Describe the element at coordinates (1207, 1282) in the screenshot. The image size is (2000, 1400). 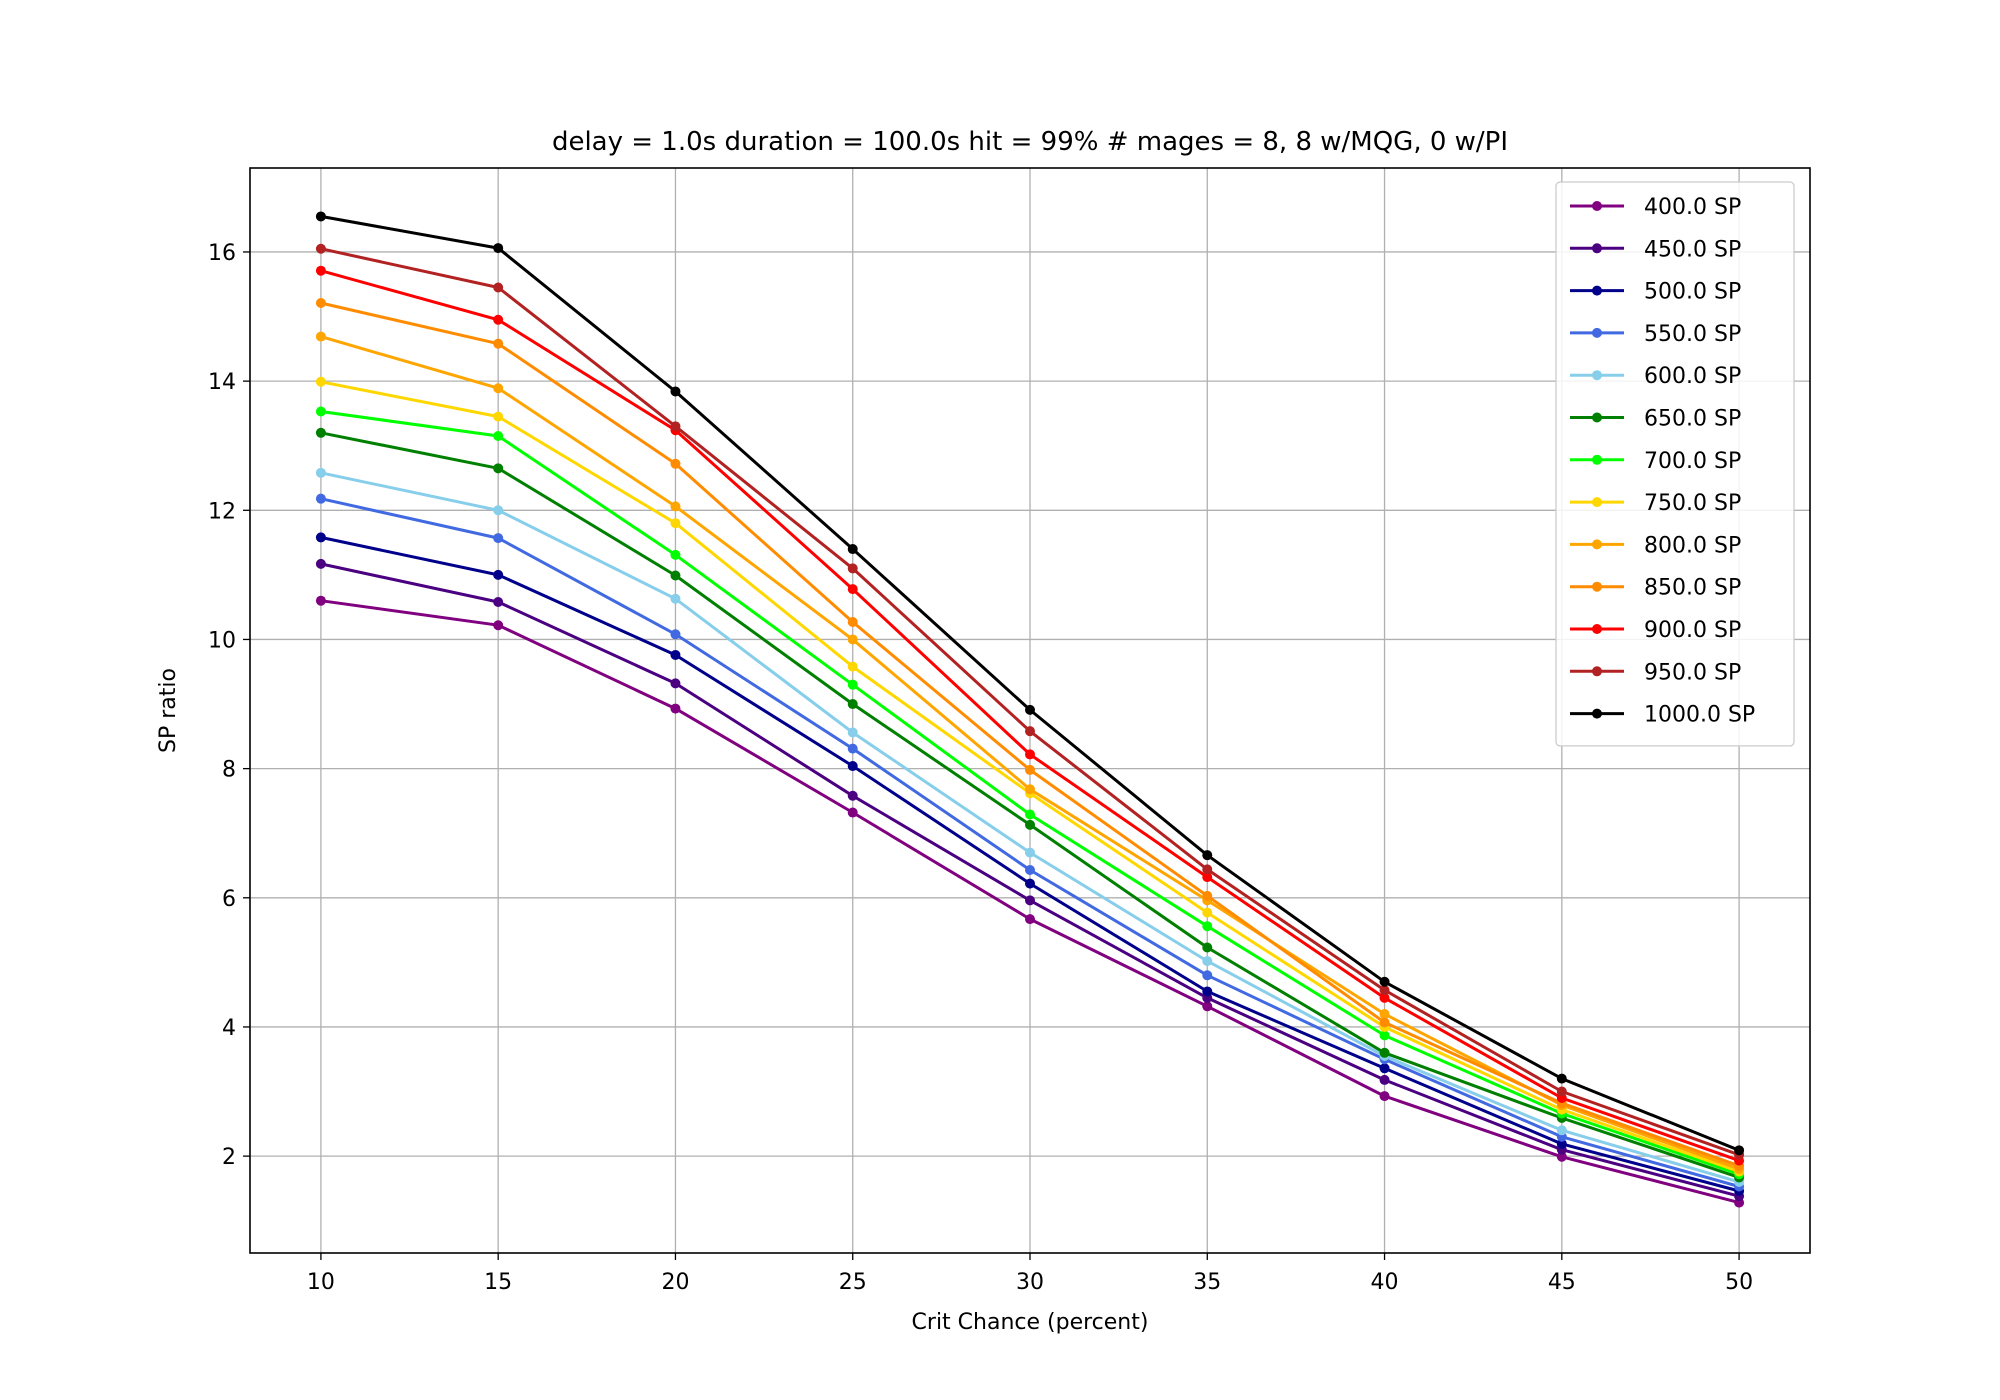
I see `x-tick-label: 35` at that location.